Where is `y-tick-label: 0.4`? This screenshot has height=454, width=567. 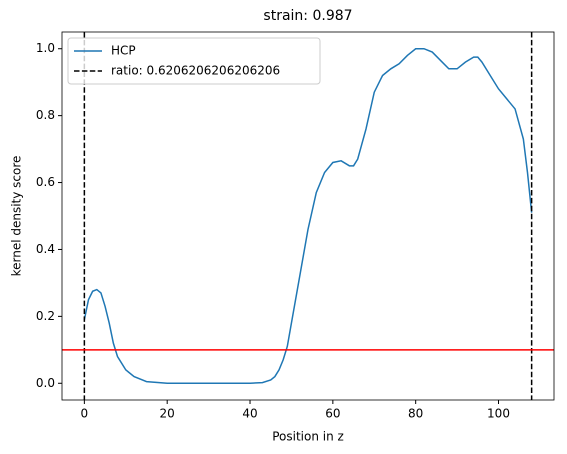 y-tick-label: 0.4 is located at coordinates (45, 249).